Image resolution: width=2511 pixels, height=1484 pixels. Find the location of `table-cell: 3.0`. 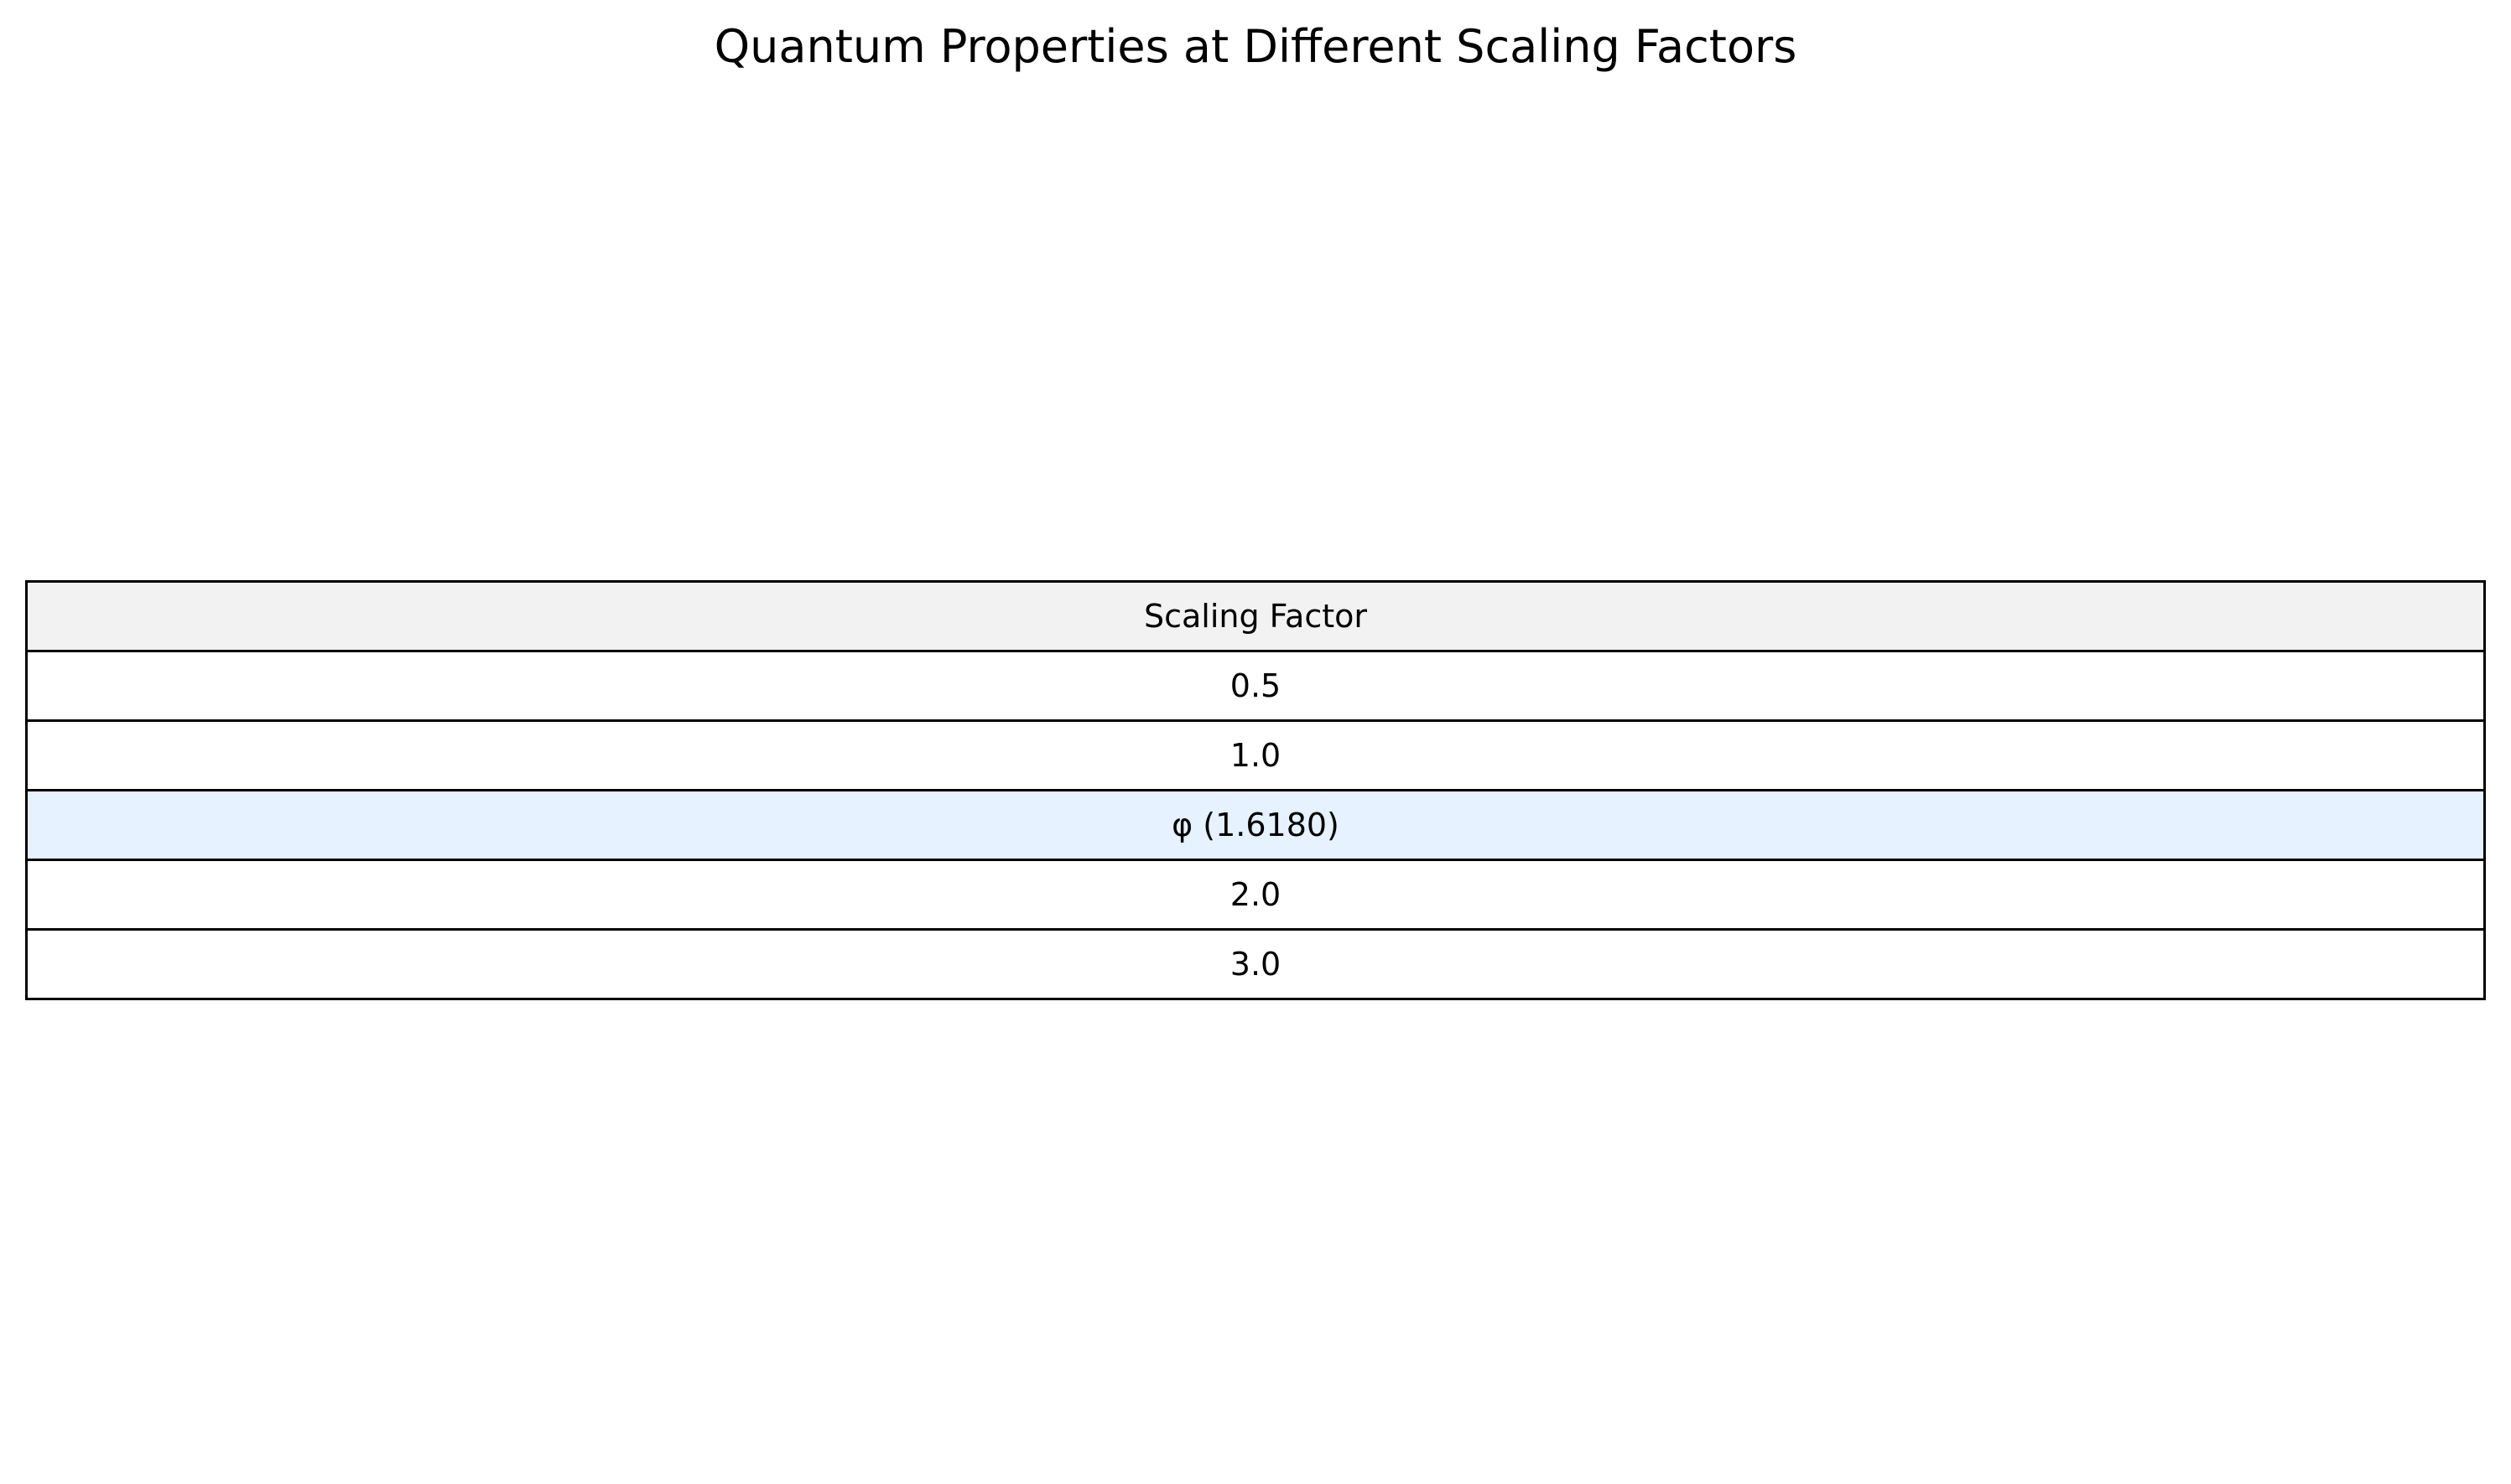

table-cell: 3.0 is located at coordinates (1255, 964).